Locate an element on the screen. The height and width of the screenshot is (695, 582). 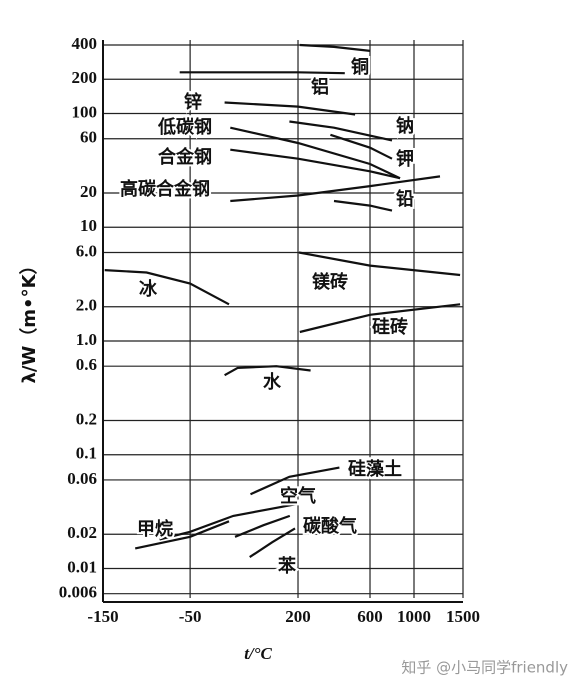
series-label: 铜 is located at coordinates (360, 67).